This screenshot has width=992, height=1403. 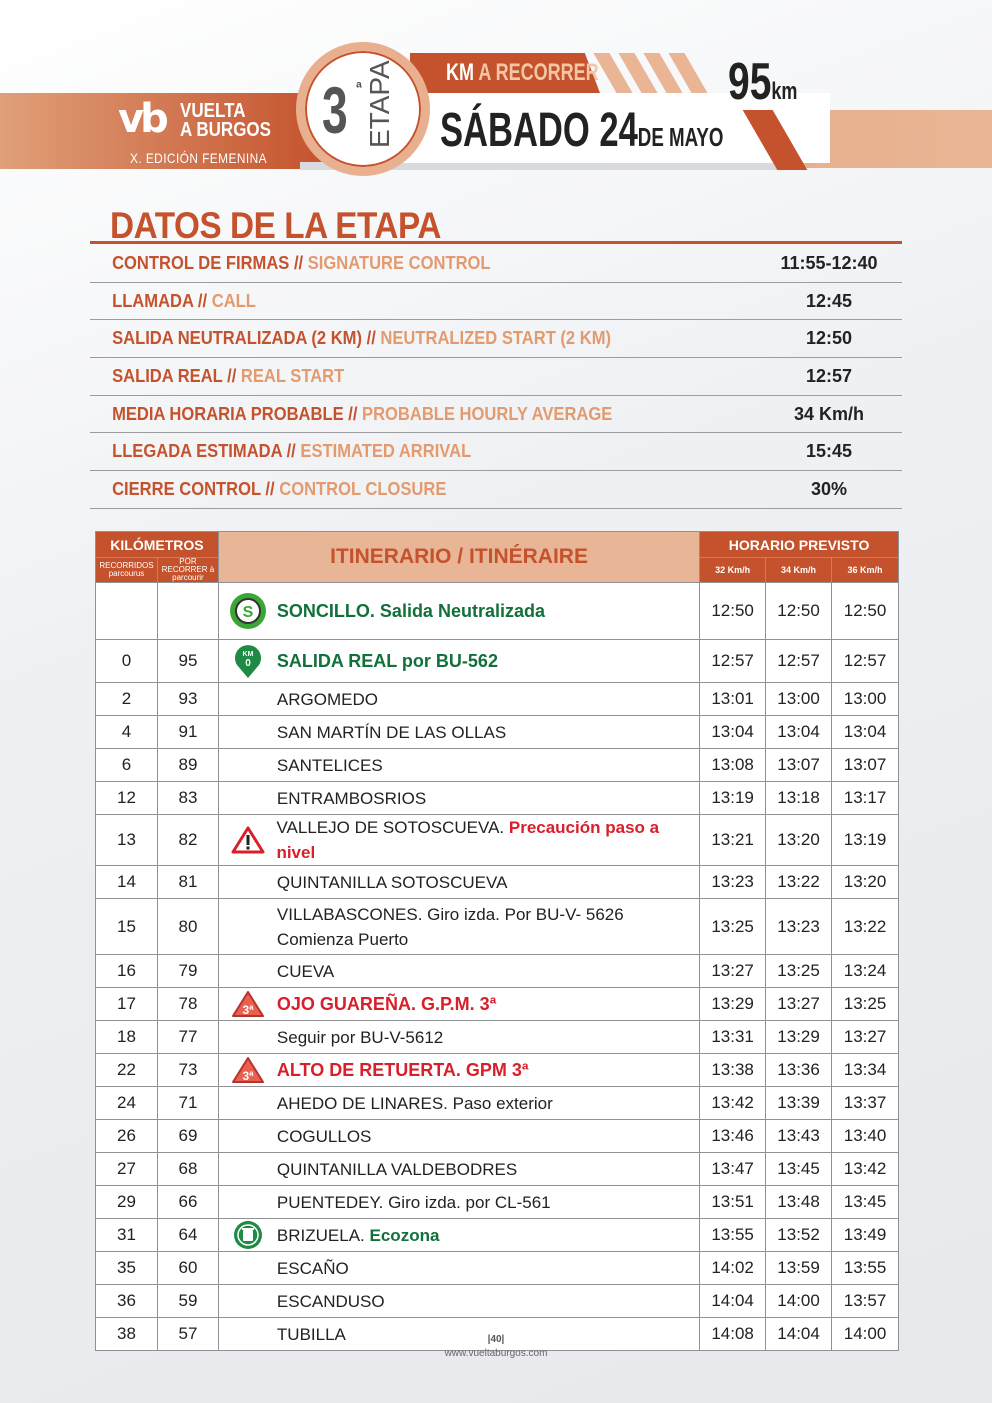 What do you see at coordinates (327, 699) in the screenshot?
I see `route-text: ARGOMEDO` at bounding box center [327, 699].